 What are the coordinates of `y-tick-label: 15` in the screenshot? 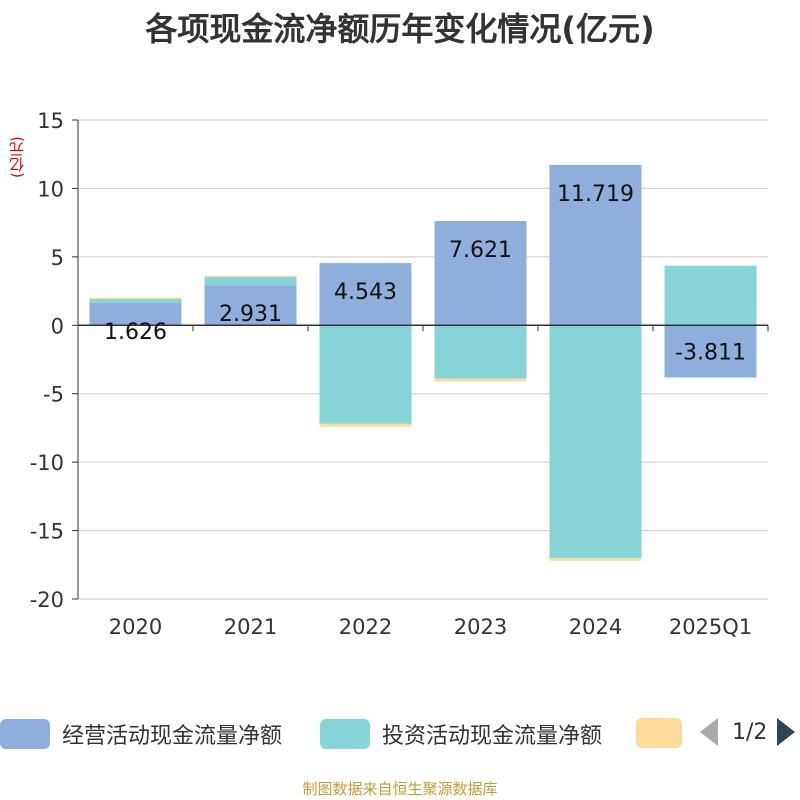 It's located at (50, 121).